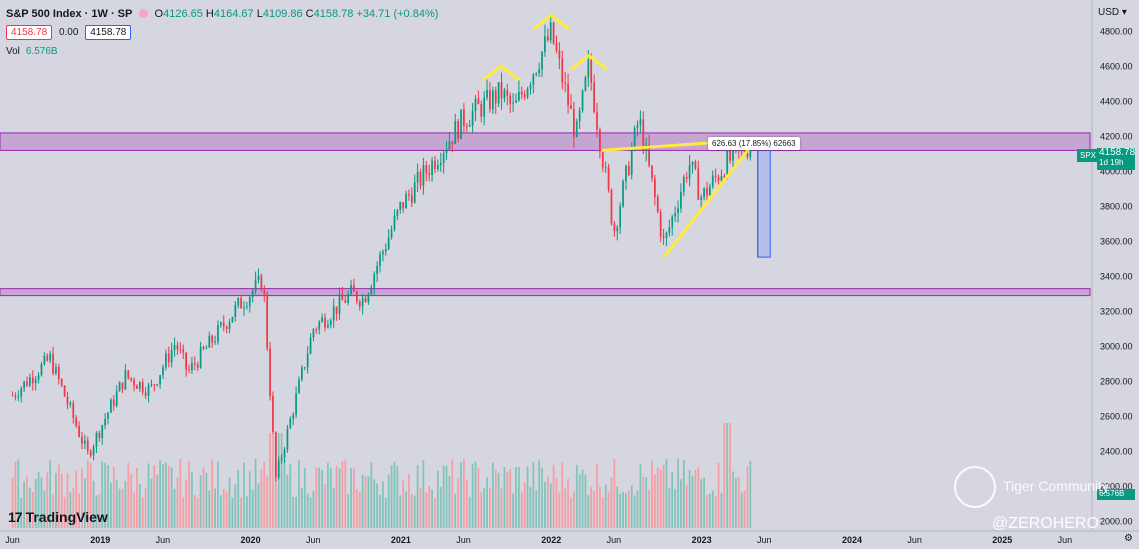 The height and width of the screenshot is (549, 1139). What do you see at coordinates (1117, 152) in the screenshot?
I see `last-price-value: 4158.78` at bounding box center [1117, 152].